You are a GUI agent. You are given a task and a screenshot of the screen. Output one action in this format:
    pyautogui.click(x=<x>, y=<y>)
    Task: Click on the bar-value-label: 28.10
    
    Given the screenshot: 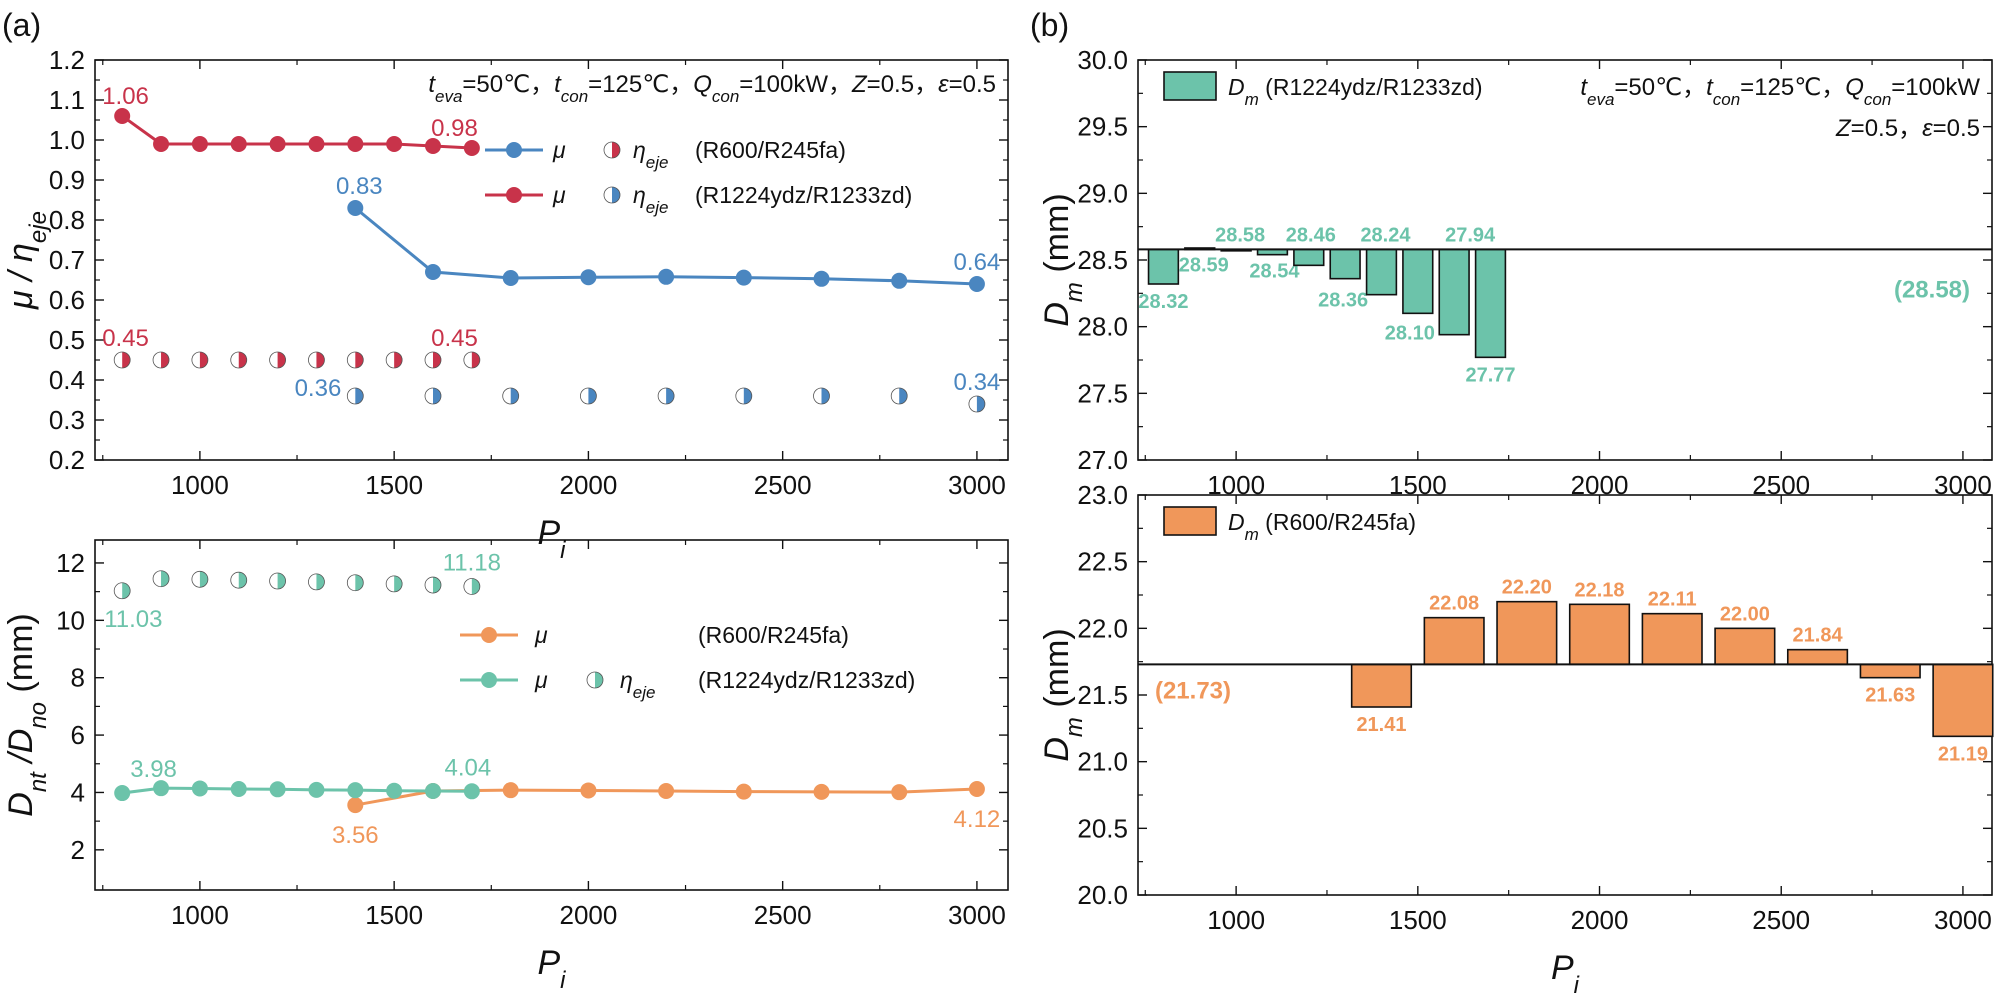 What is the action you would take?
    pyautogui.click(x=1410, y=333)
    